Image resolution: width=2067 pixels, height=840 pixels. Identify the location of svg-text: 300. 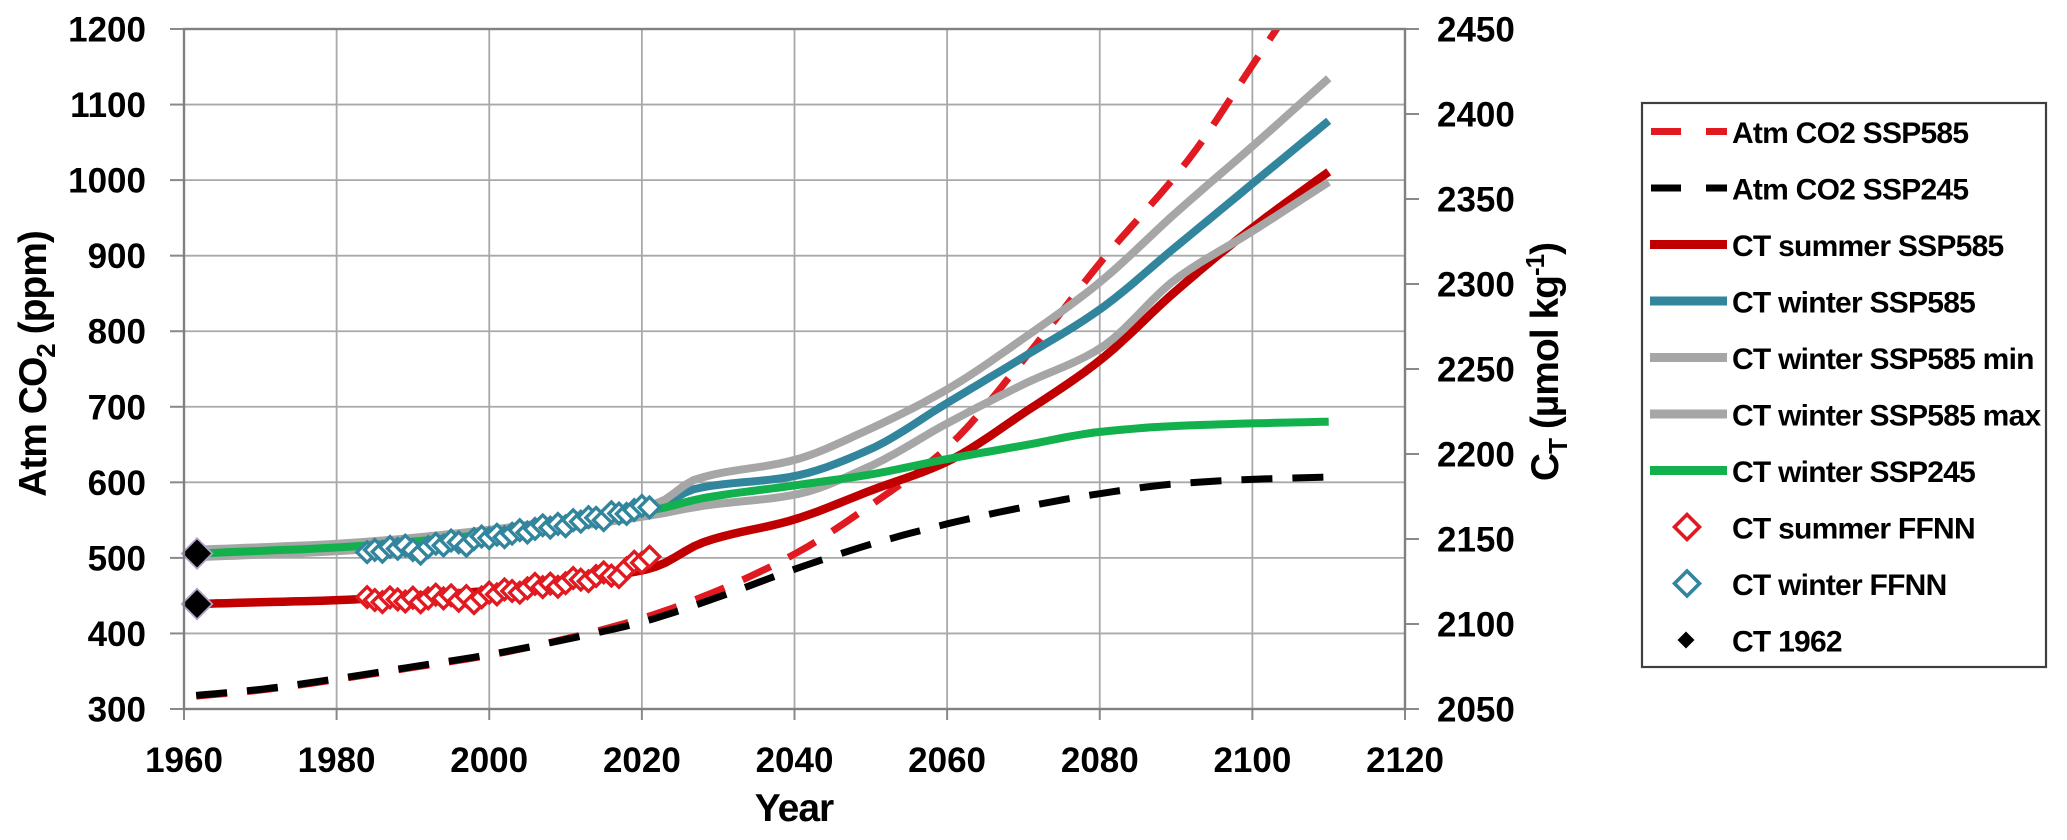
(117, 710).